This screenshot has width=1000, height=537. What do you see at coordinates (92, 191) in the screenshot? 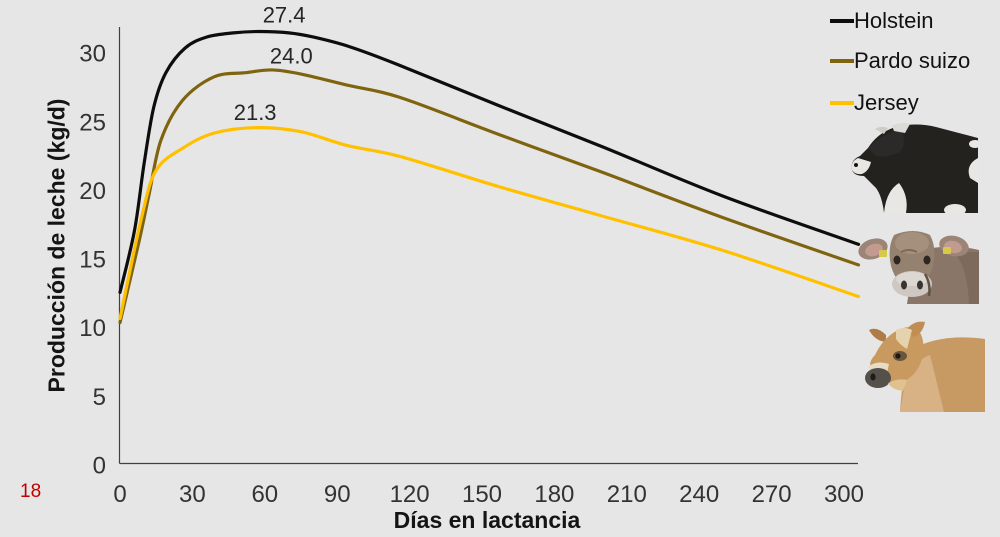
I see `y-tick-label: 20` at bounding box center [92, 191].